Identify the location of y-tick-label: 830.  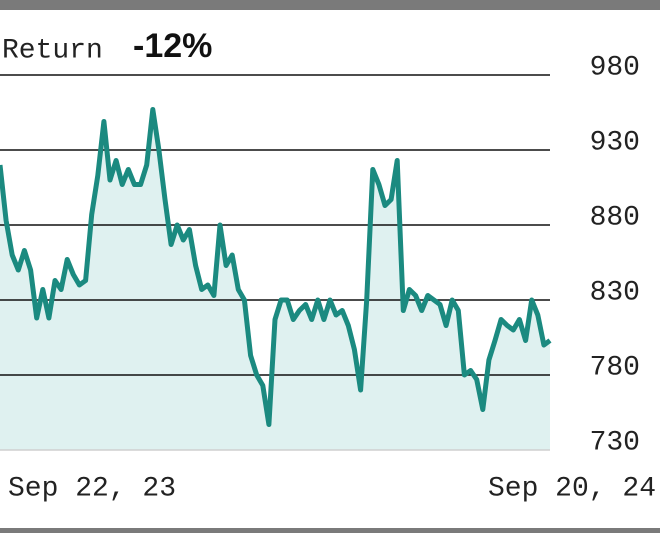
(615, 292).